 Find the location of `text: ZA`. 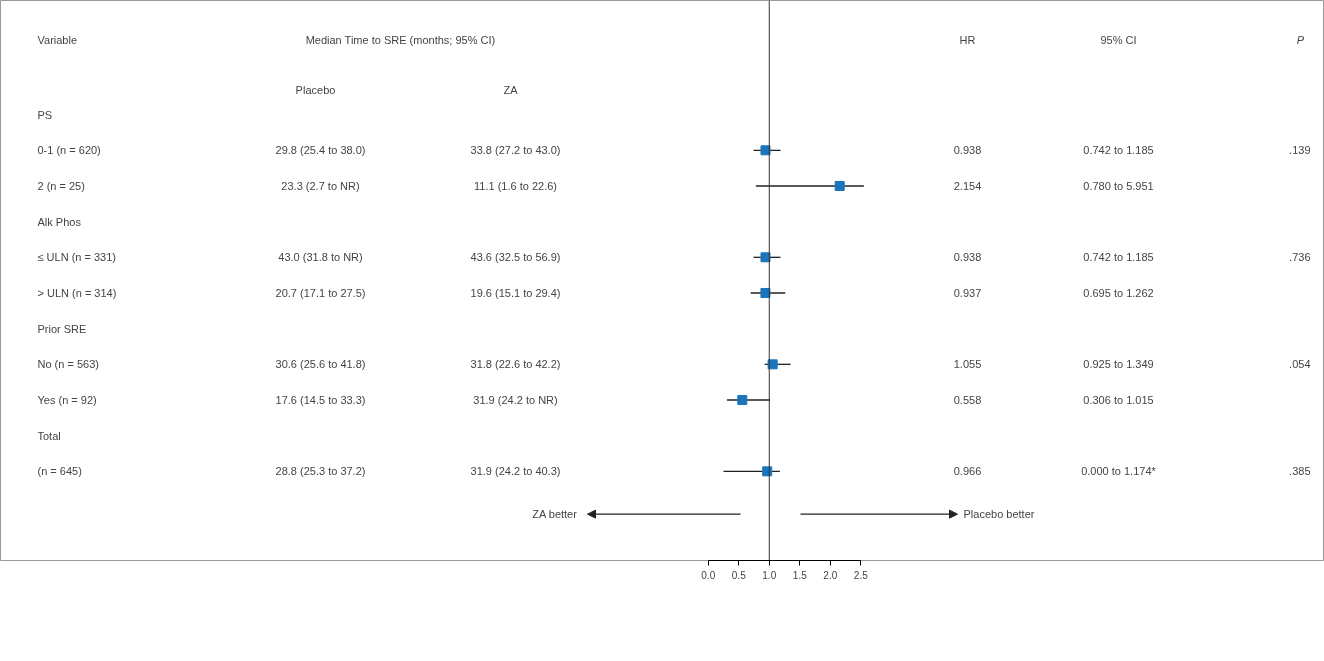

text: ZA is located at coordinates (511, 90).